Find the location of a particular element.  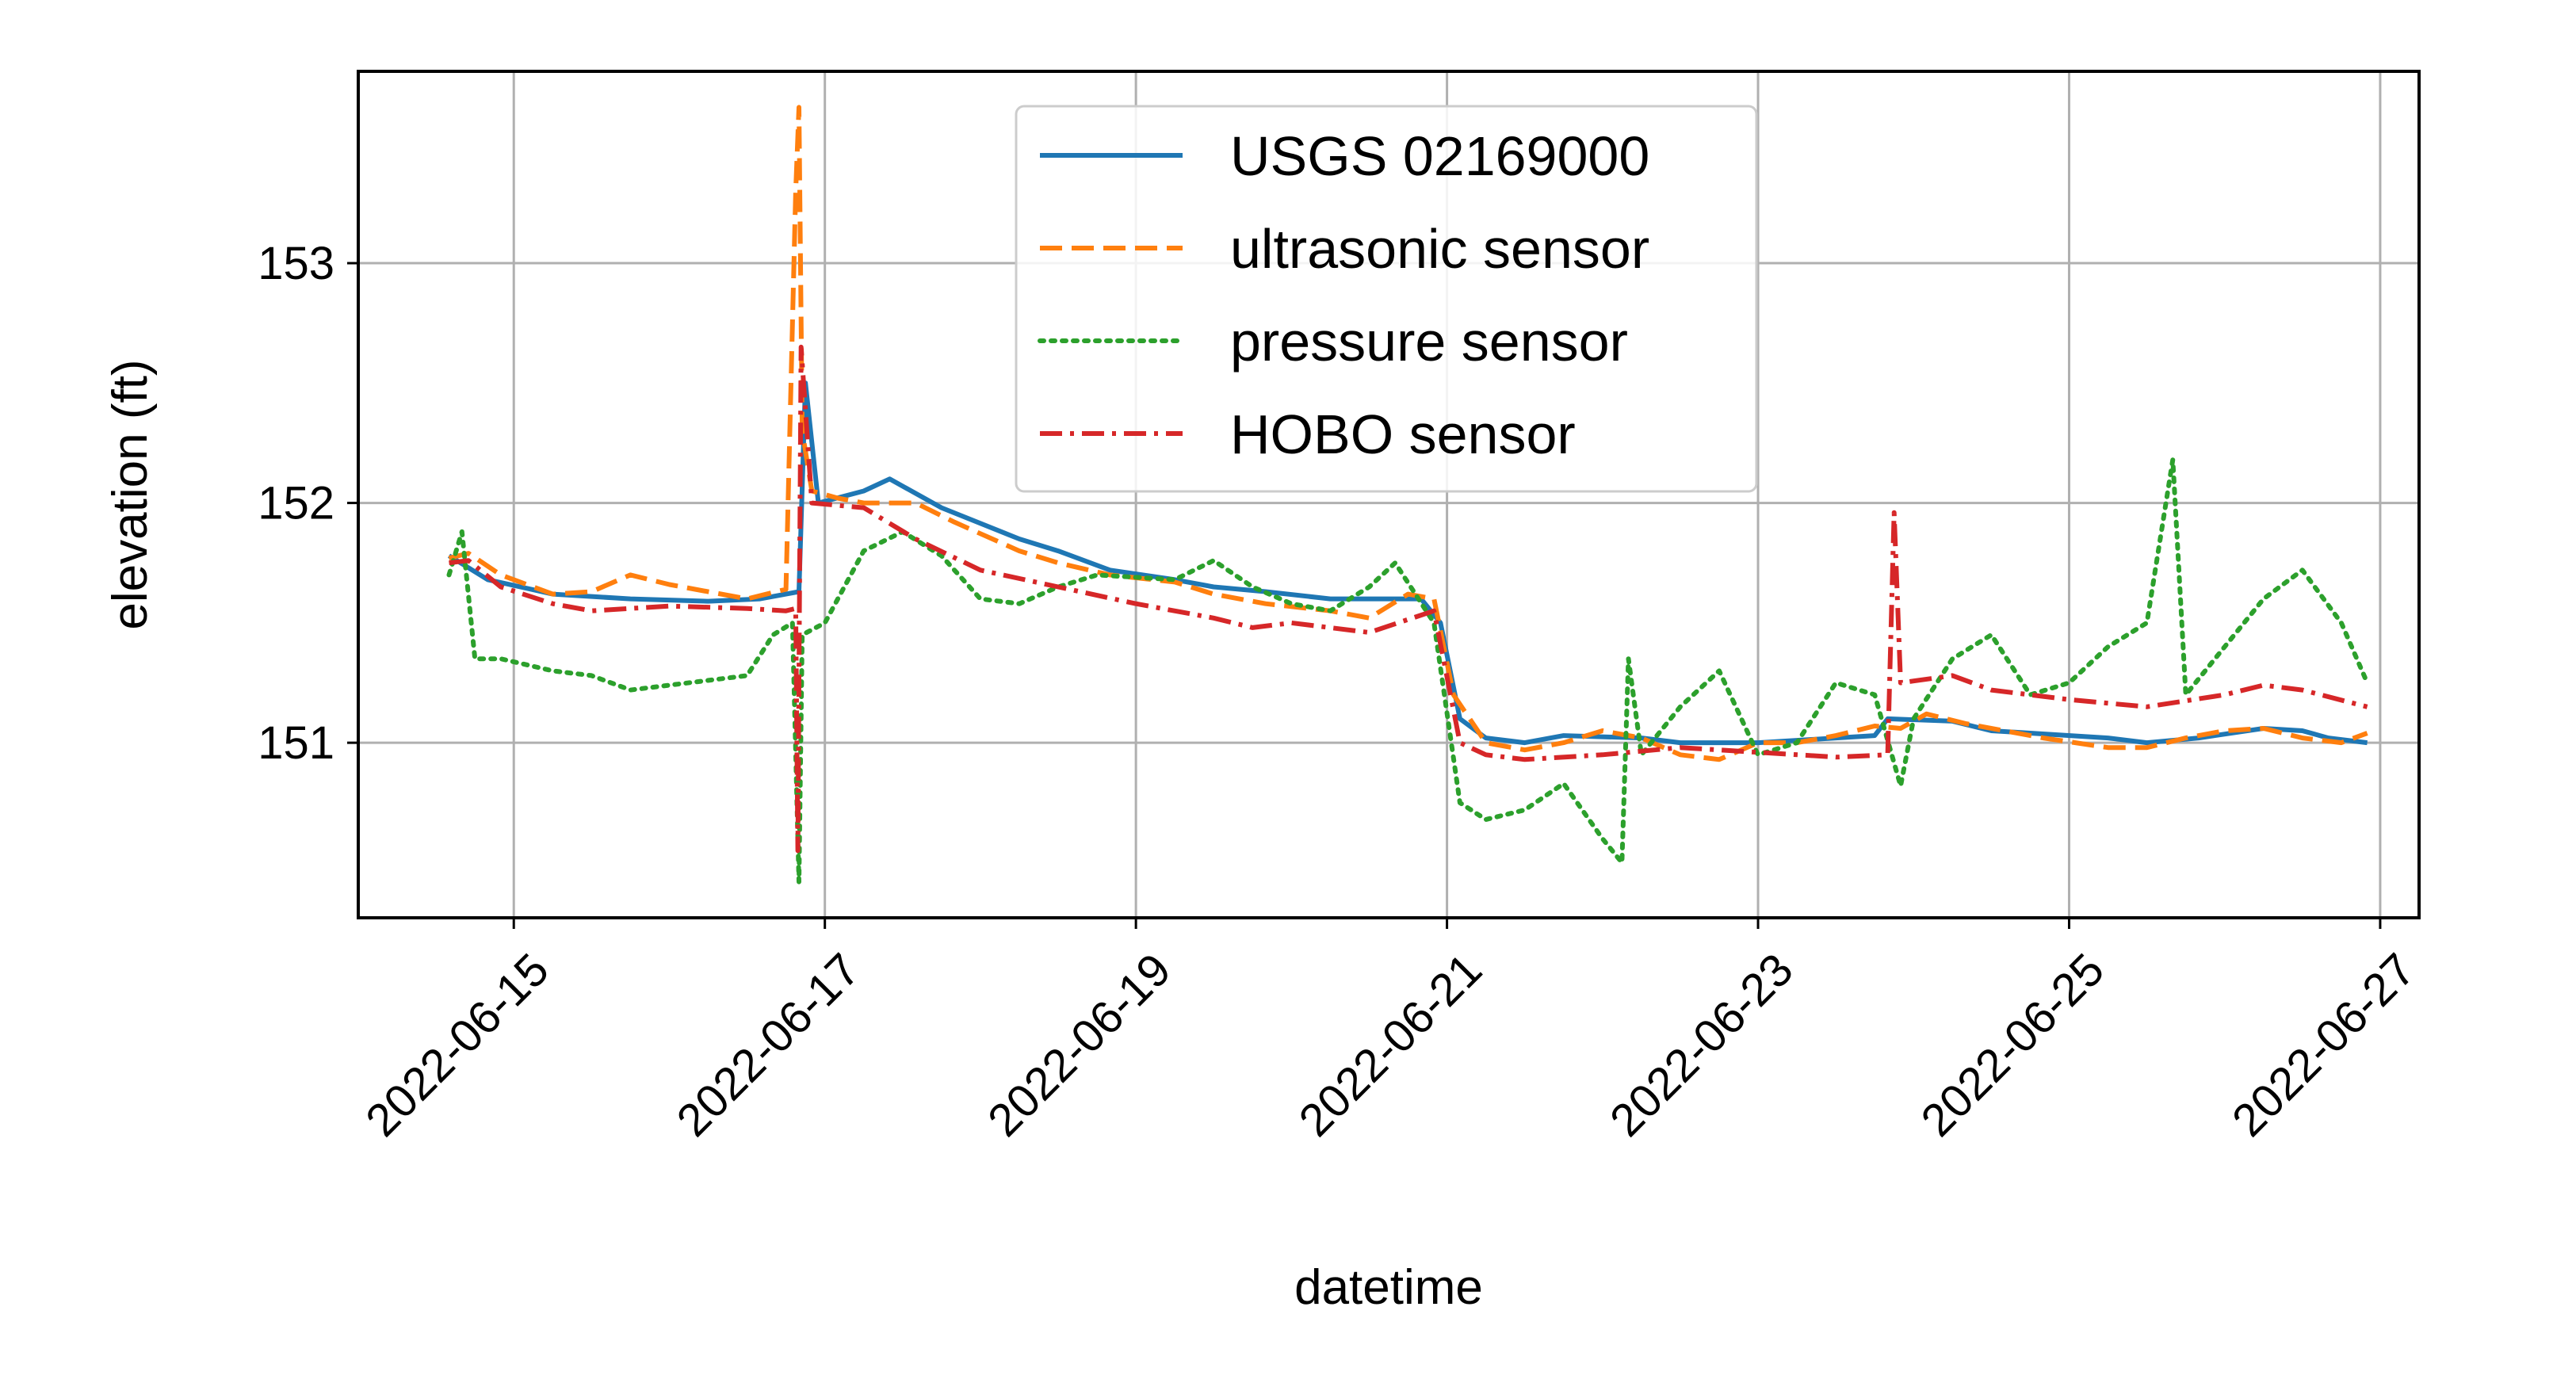

y-tick-label: 153 is located at coordinates (296, 263).